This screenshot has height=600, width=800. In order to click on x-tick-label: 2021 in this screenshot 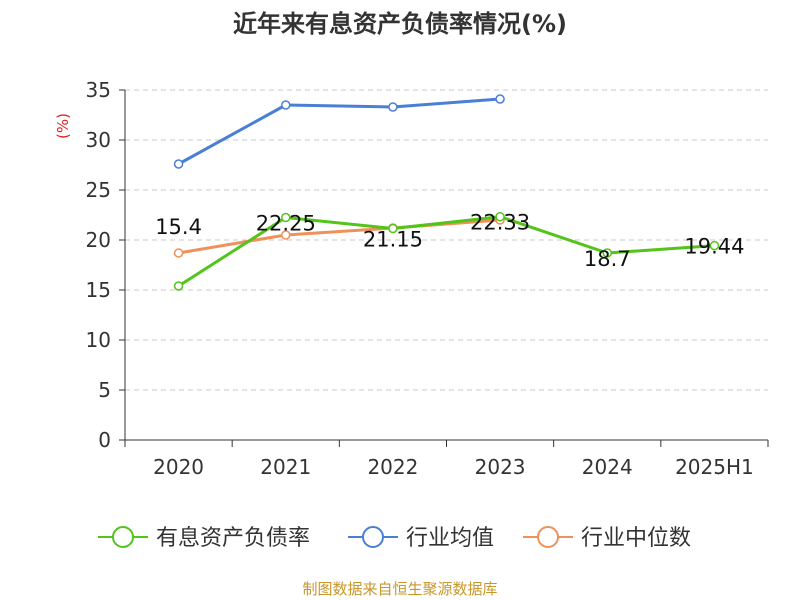, I will do `click(285, 467)`.